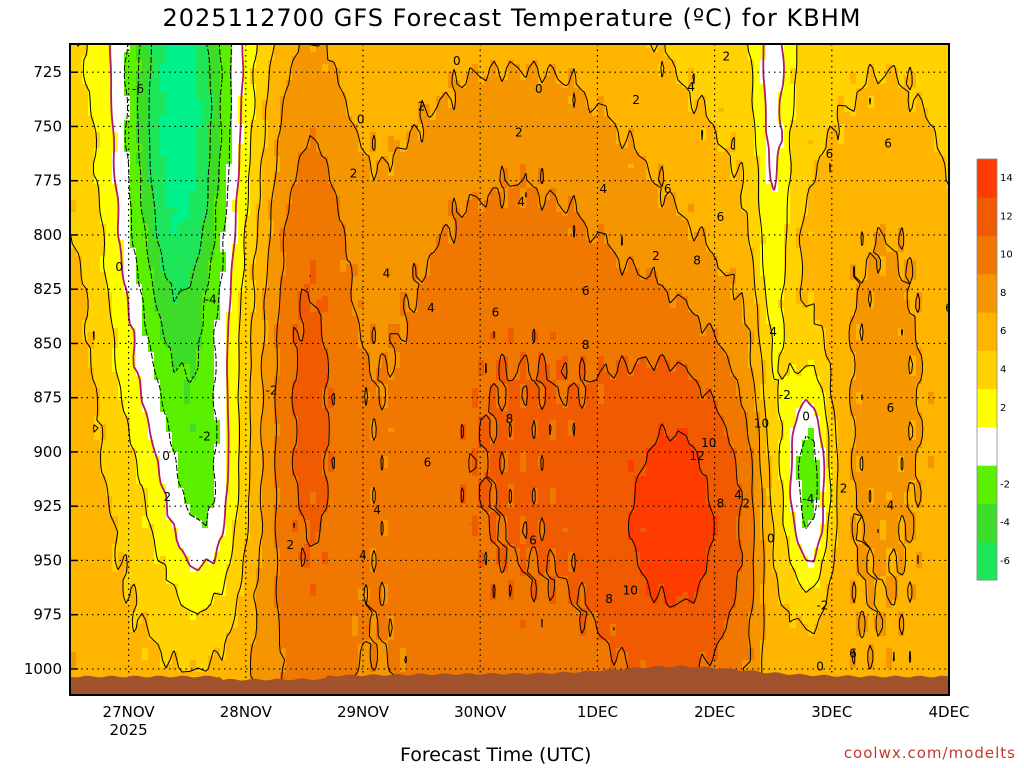 Image resolution: width=1024 pixels, height=768 pixels. I want to click on y-tick-label: 975, so click(47, 615).